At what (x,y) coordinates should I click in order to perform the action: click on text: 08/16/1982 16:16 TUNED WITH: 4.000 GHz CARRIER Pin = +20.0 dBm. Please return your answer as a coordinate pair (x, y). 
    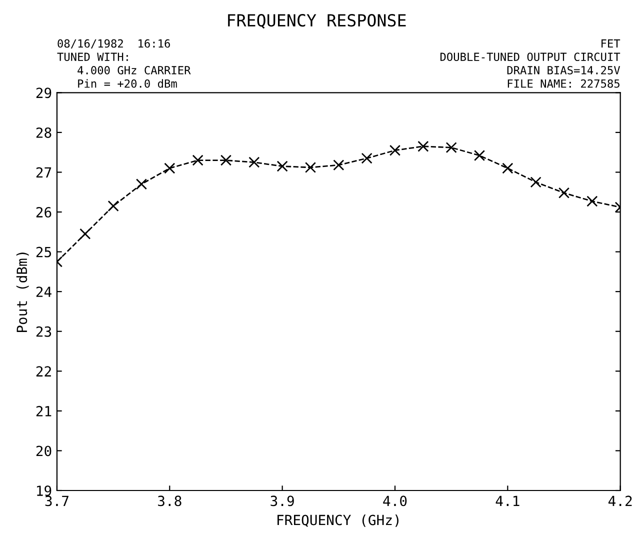
    Looking at the image, I should click on (124, 63).